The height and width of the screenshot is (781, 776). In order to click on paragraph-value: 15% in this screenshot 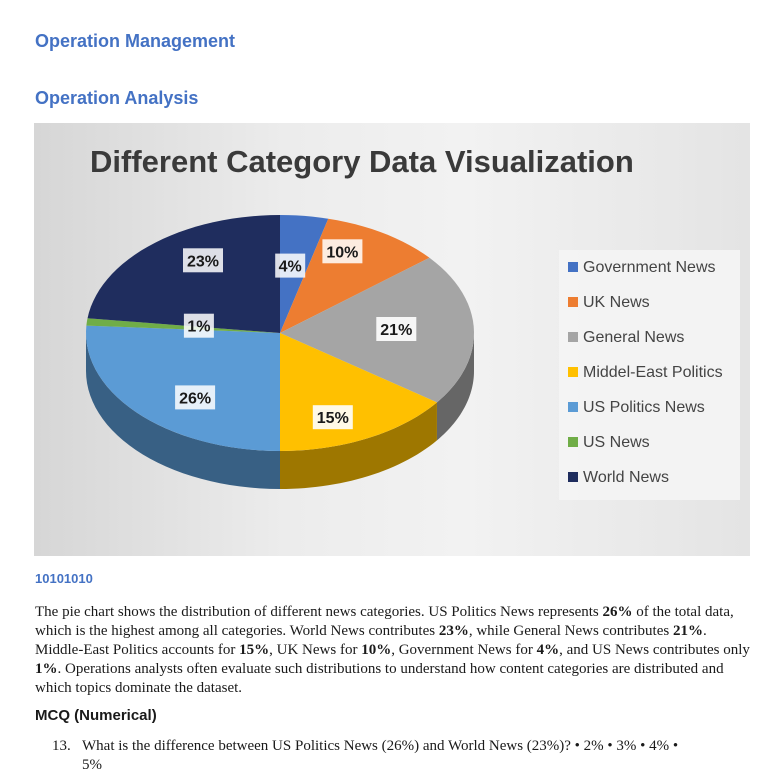, I will do `click(254, 650)`.